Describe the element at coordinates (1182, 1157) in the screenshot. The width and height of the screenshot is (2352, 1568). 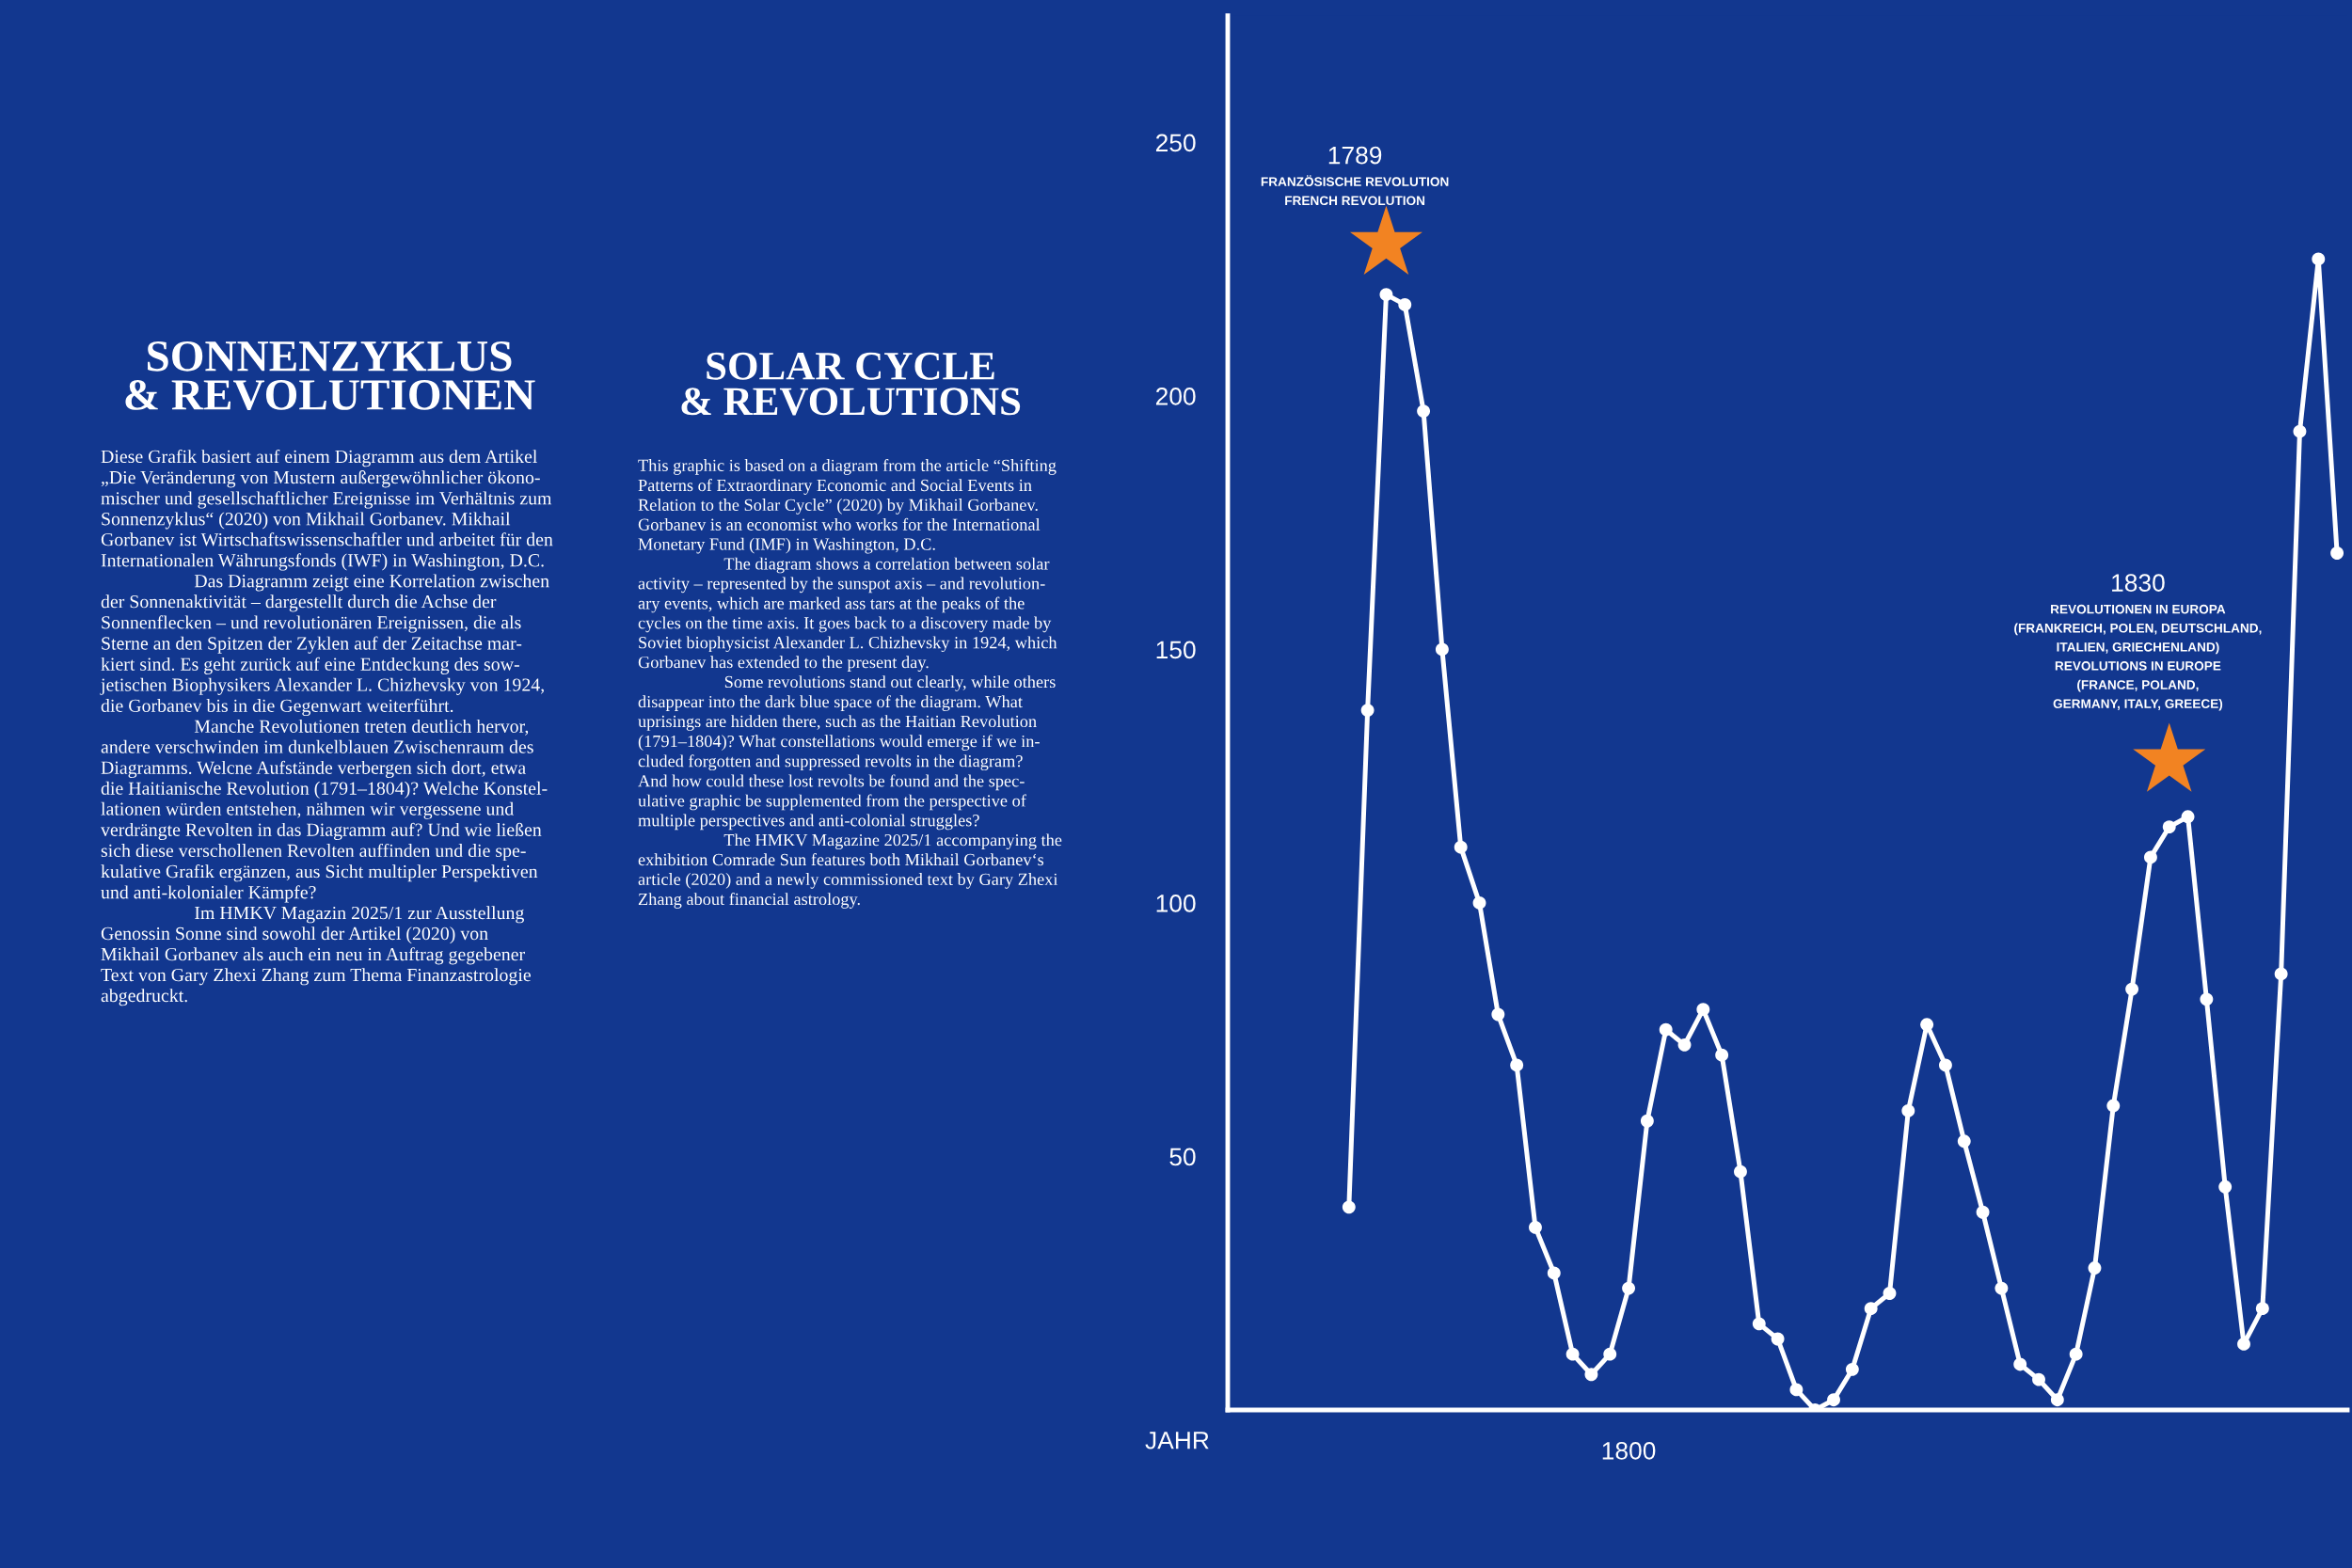
I see `y-tick-label: 50` at that location.